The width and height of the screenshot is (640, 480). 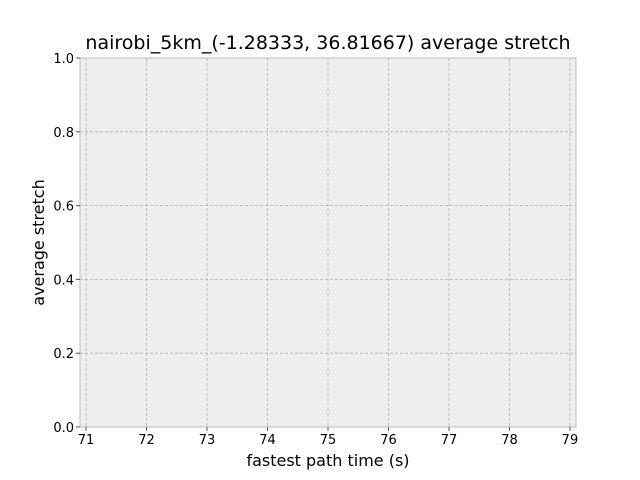 I want to click on x-tick-label: 75, so click(x=328, y=440).